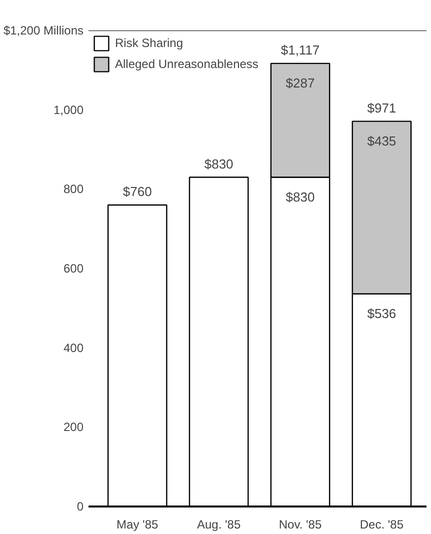 This screenshot has width=431, height=534. Describe the element at coordinates (381, 313) in the screenshot. I see `data-label: $536` at that location.